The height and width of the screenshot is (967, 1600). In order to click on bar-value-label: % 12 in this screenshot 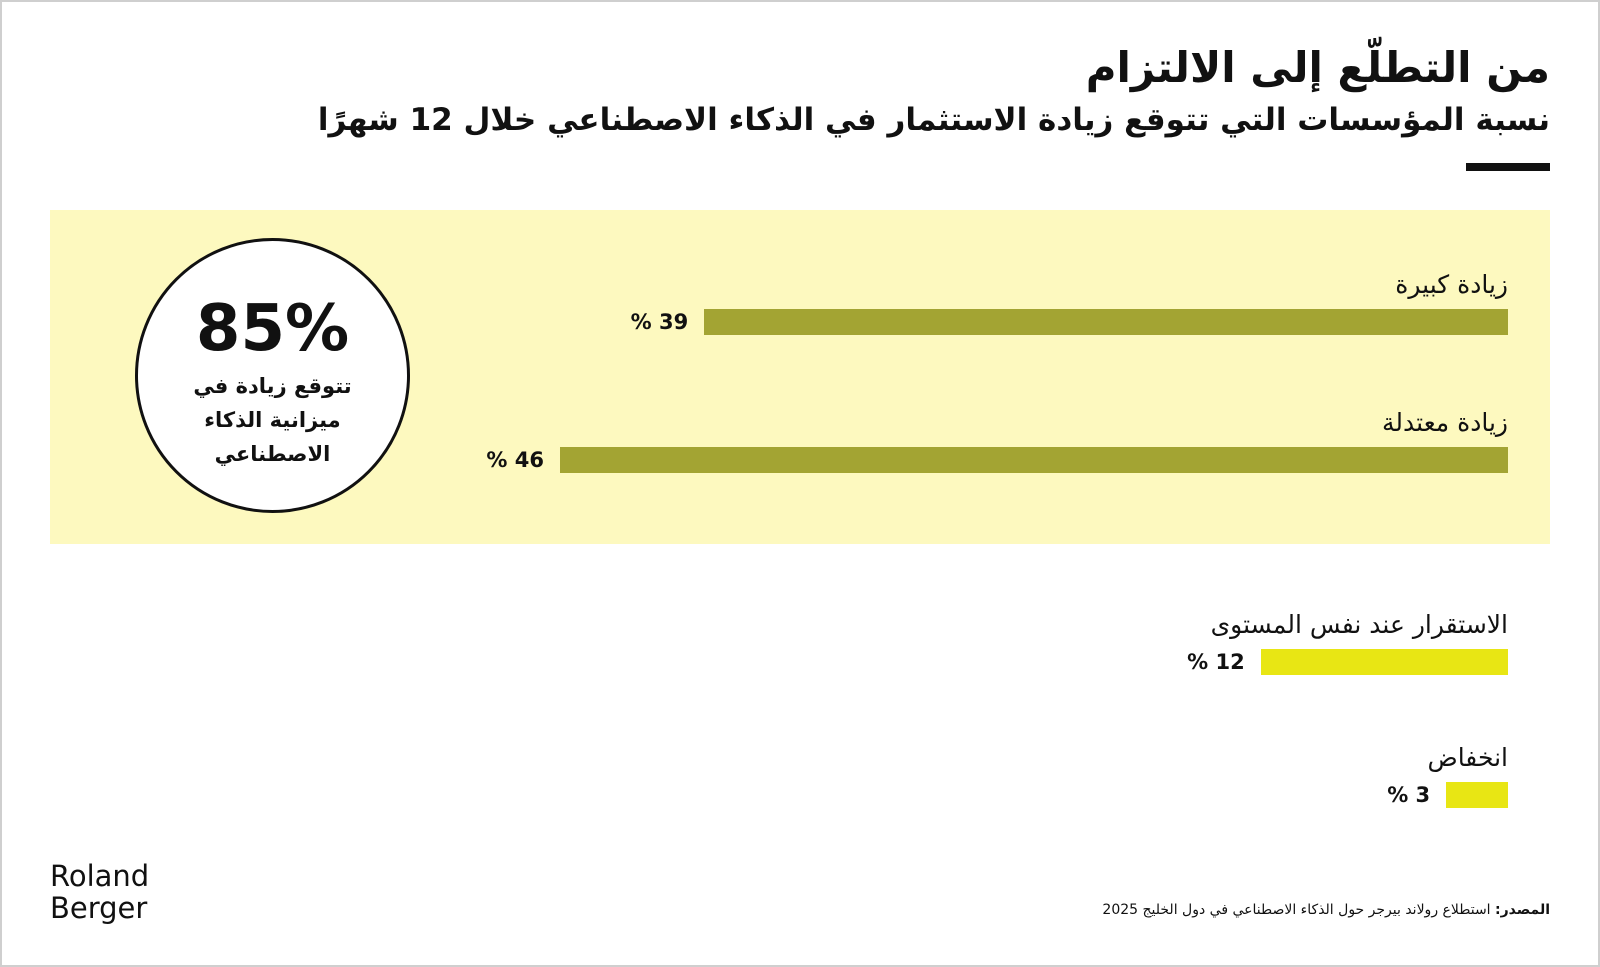, I will do `click(1216, 662)`.